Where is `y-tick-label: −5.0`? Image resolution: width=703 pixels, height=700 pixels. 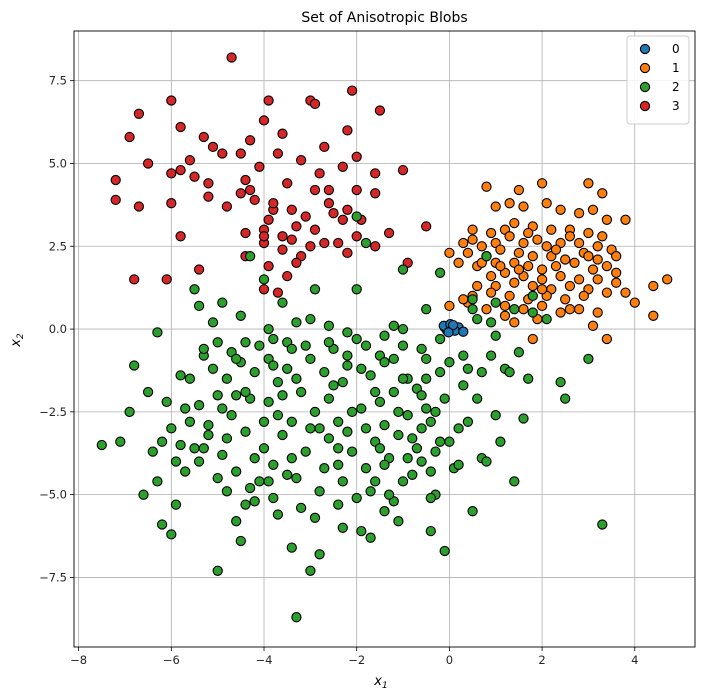 y-tick-label: −5.0 is located at coordinates (53, 495).